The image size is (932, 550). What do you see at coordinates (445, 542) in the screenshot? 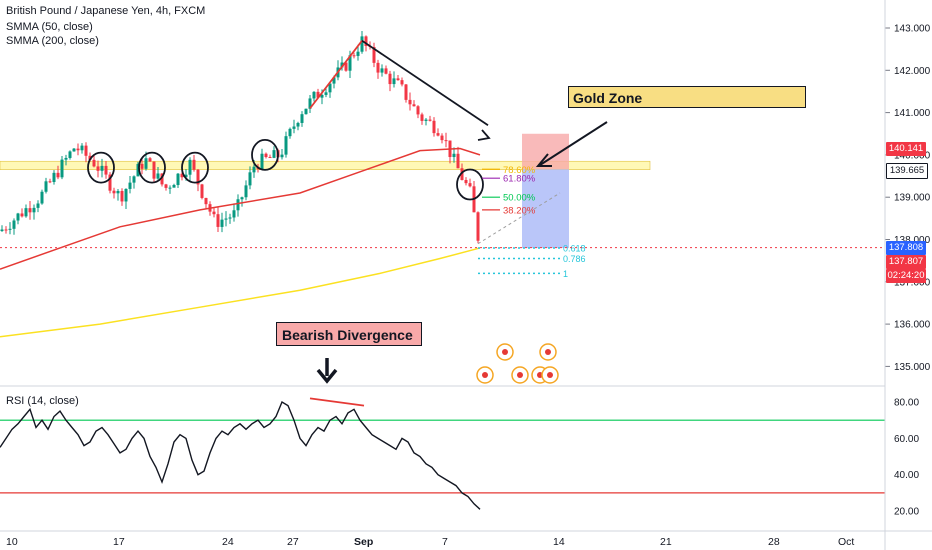
I see `x-tick-label: 7` at bounding box center [445, 542].